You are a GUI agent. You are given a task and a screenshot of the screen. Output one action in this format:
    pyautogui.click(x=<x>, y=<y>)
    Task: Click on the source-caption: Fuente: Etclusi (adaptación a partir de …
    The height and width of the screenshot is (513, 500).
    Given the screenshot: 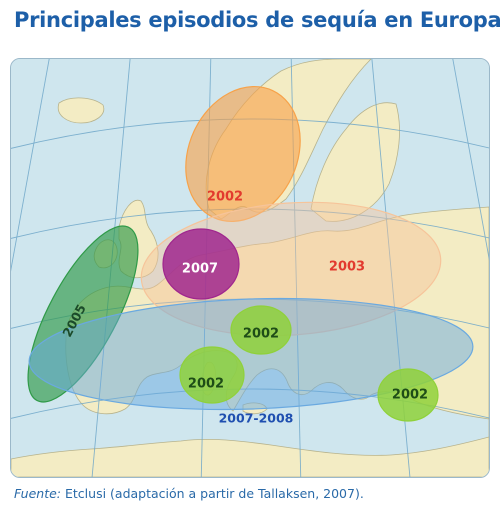 What is the action you would take?
    pyautogui.click(x=189, y=493)
    